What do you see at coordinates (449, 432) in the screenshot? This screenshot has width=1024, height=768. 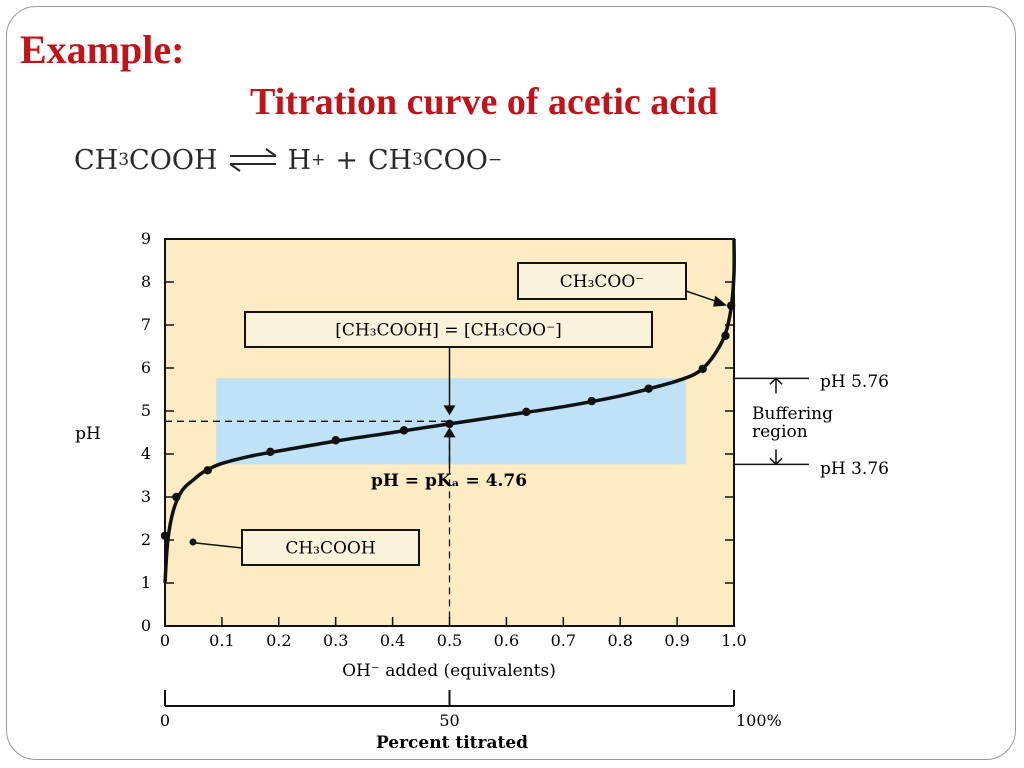 I see `pka-up-arrow-icon` at bounding box center [449, 432].